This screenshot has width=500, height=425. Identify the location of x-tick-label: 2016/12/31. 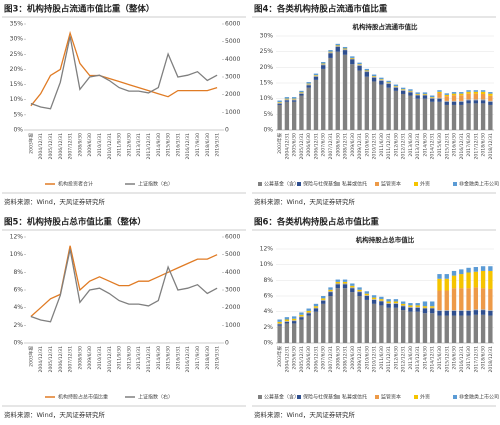
(462, 146).